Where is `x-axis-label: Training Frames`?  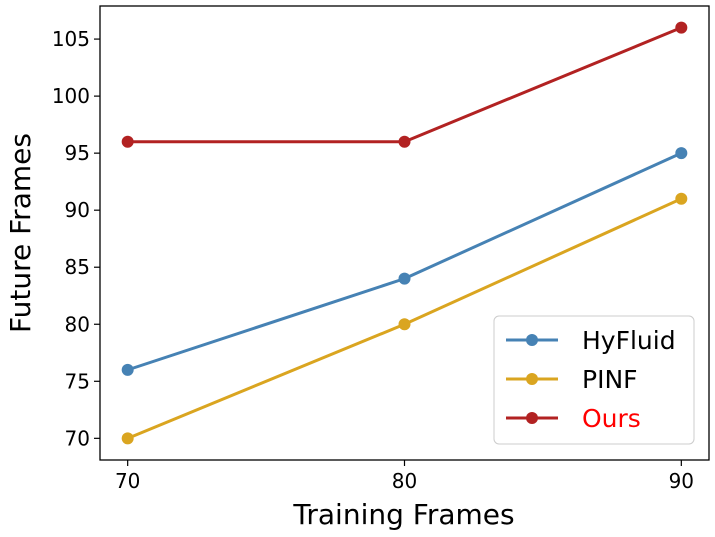
x-axis-label: Training Frames is located at coordinates (403, 514).